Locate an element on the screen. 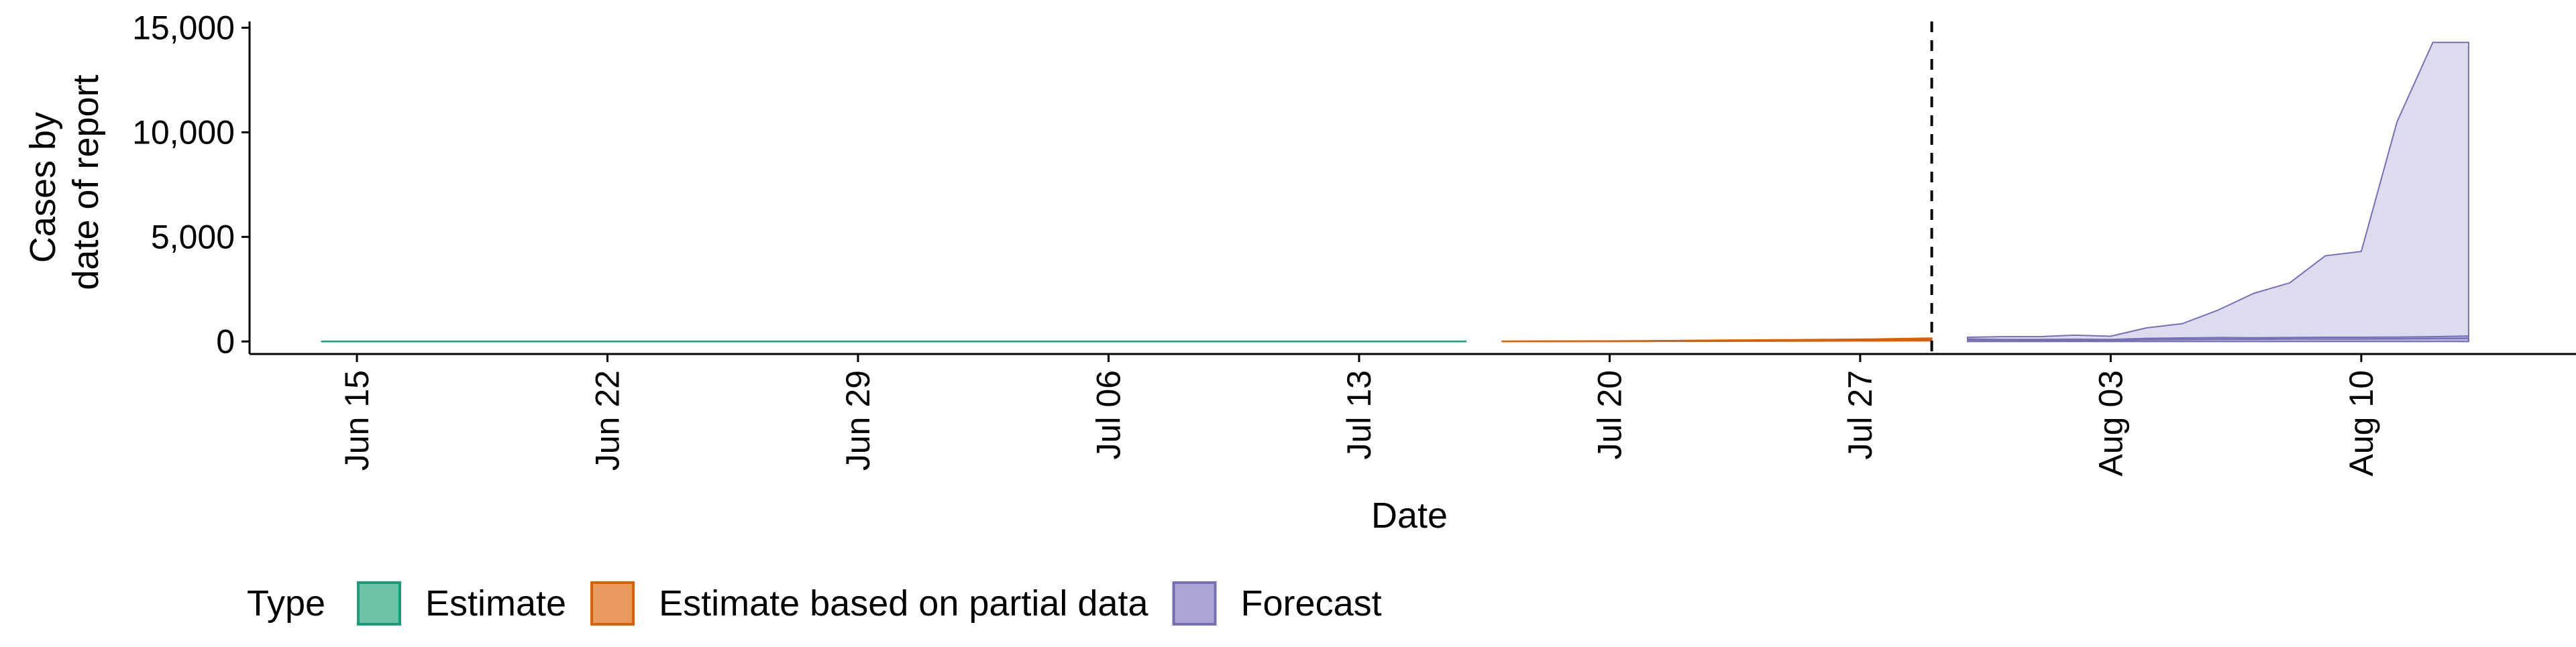 This screenshot has height=647, width=2576. legend-item-1: Estimate based on partial data is located at coordinates (869, 603).